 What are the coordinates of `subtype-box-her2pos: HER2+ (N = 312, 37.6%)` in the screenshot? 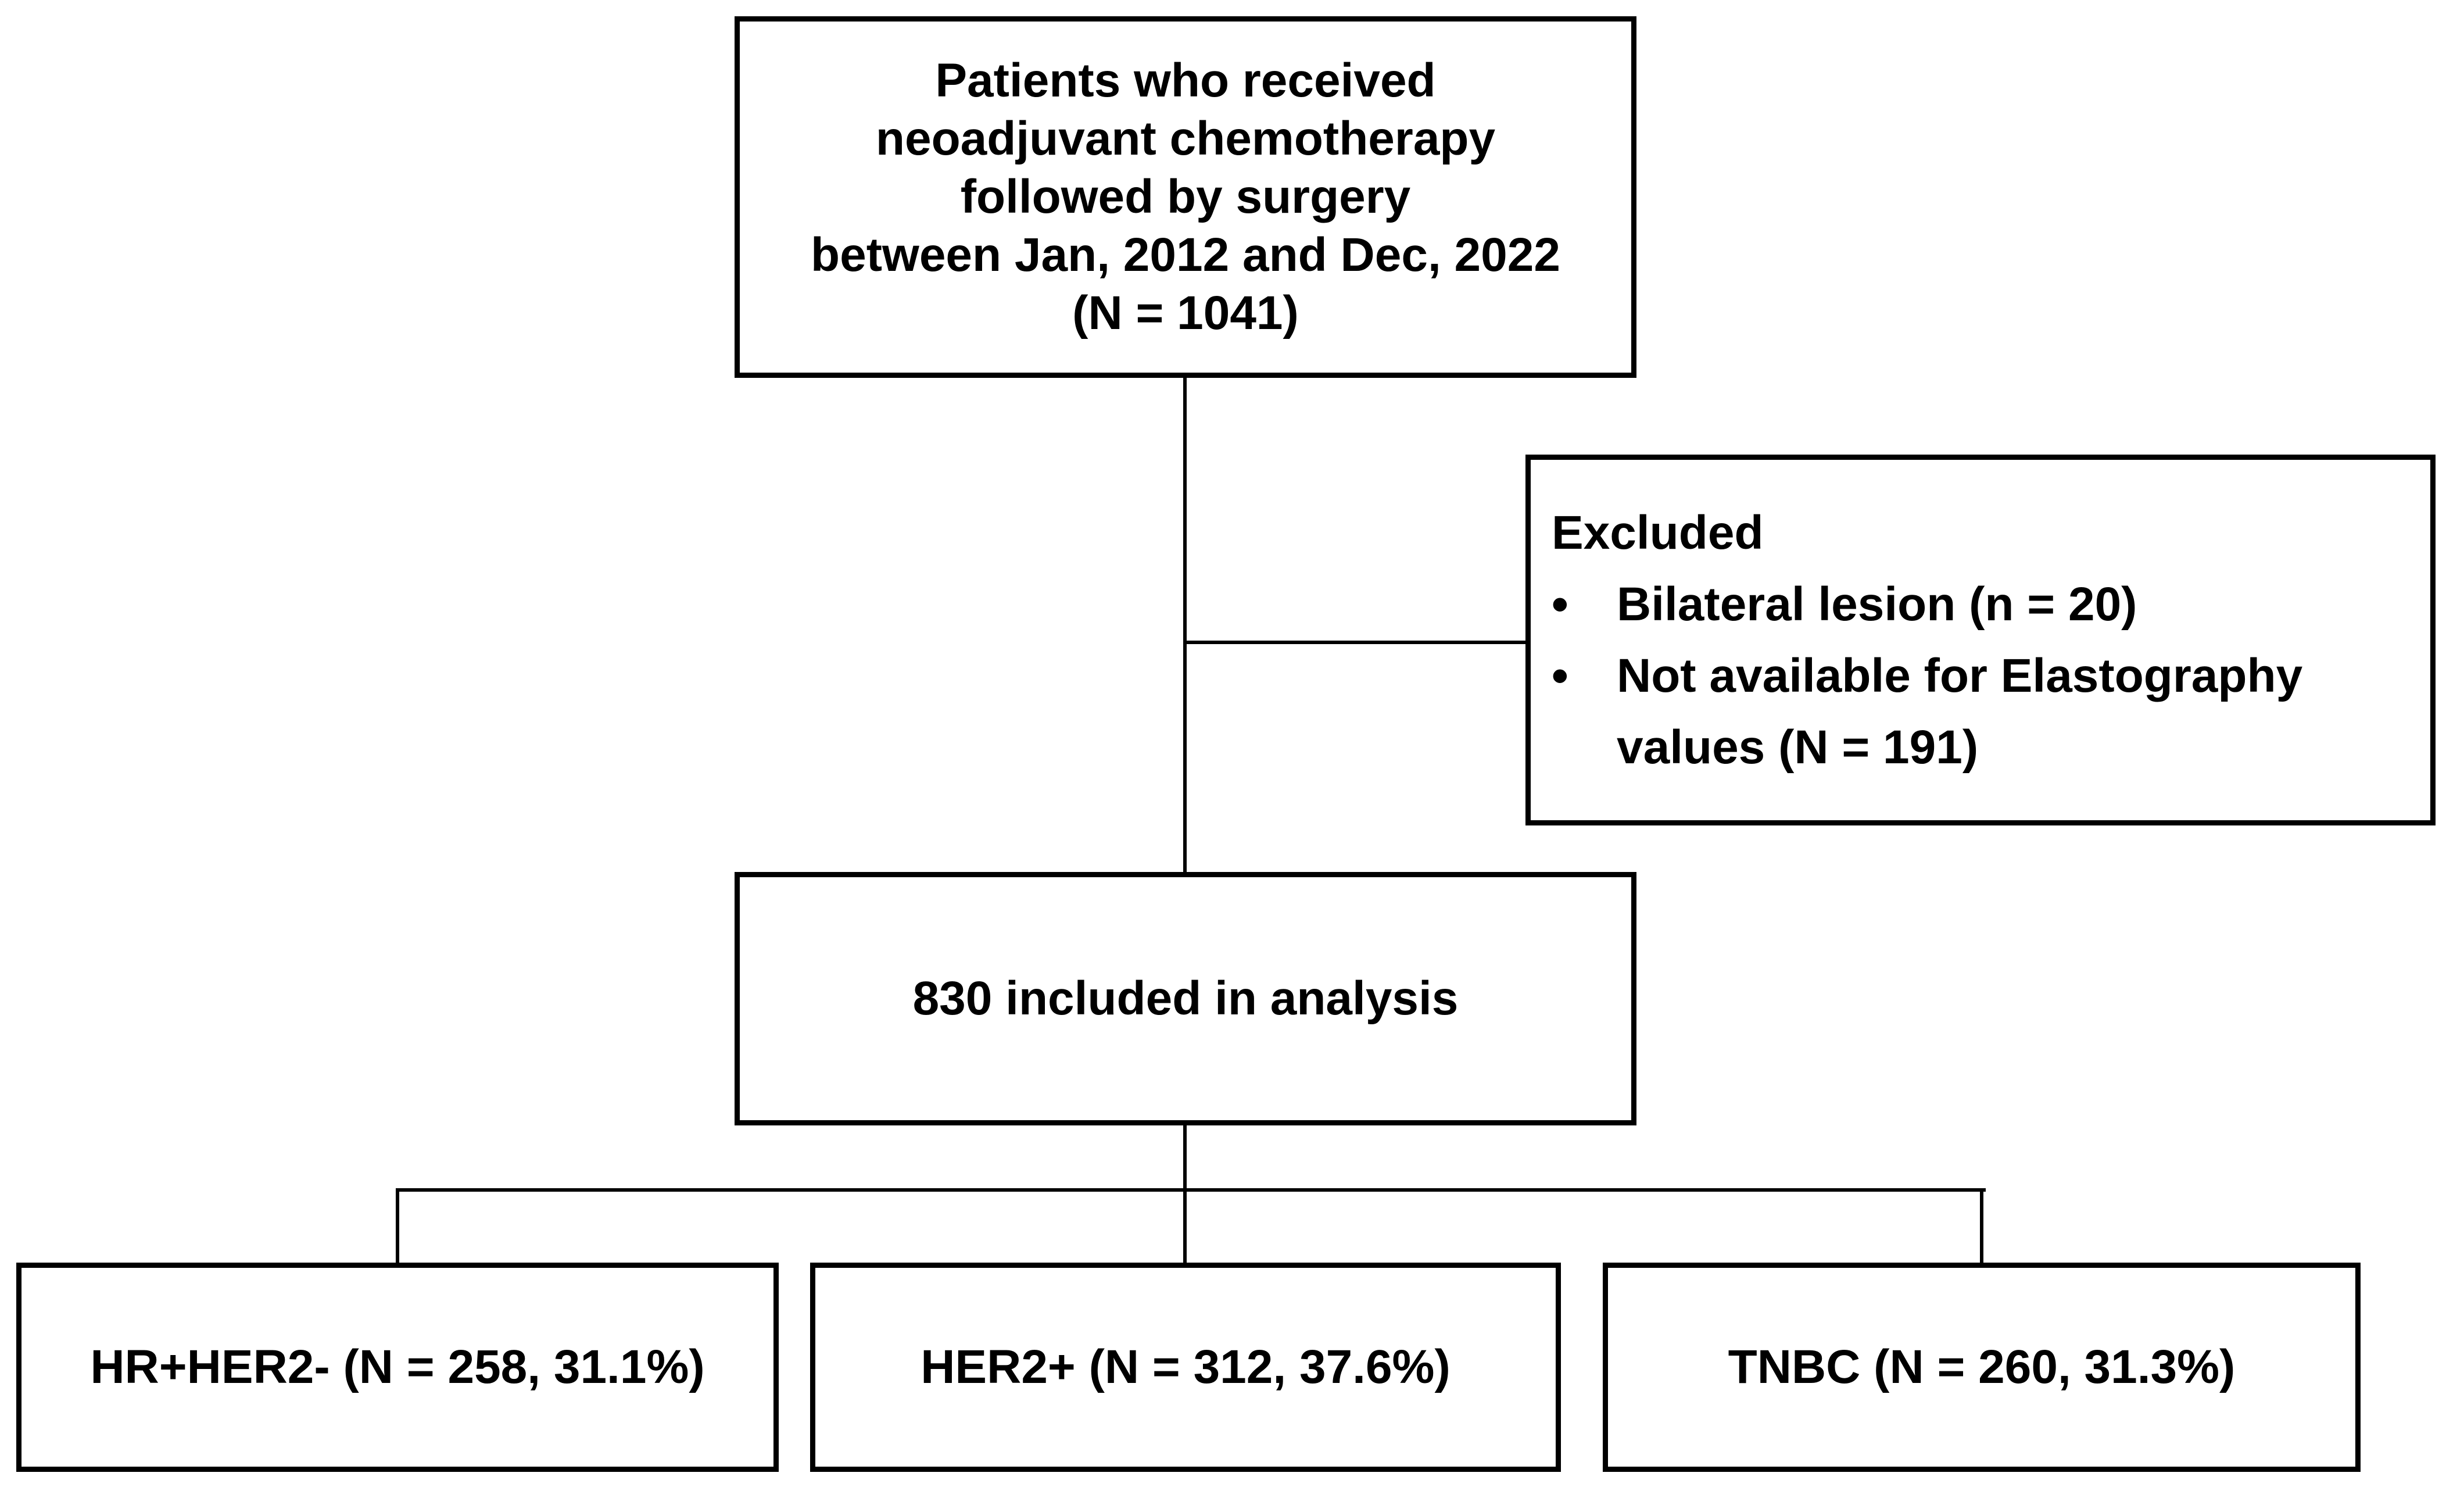 It's located at (1185, 1367).